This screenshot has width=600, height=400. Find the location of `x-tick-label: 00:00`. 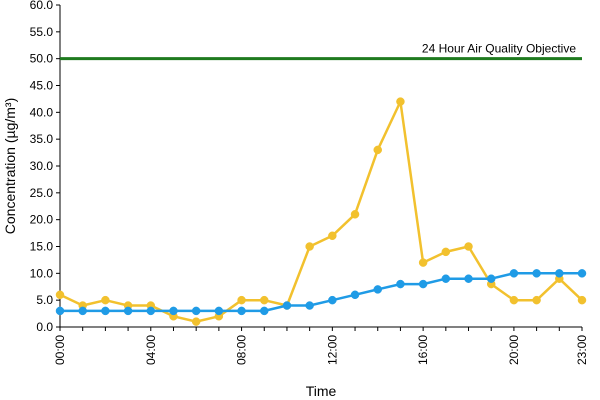

x-tick-label: 00:00 is located at coordinates (60, 350).